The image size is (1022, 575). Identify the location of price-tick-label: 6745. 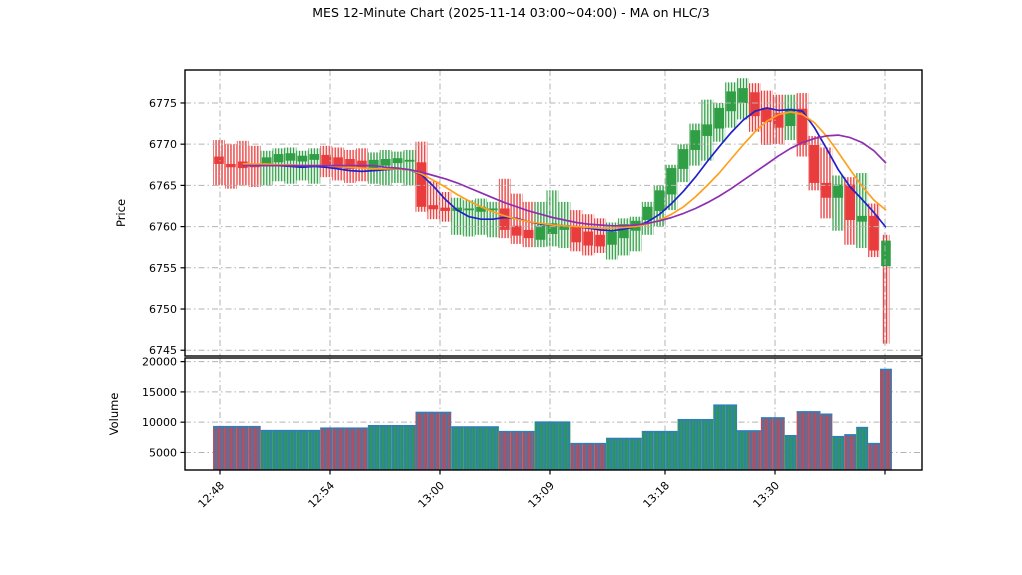
(163, 350).